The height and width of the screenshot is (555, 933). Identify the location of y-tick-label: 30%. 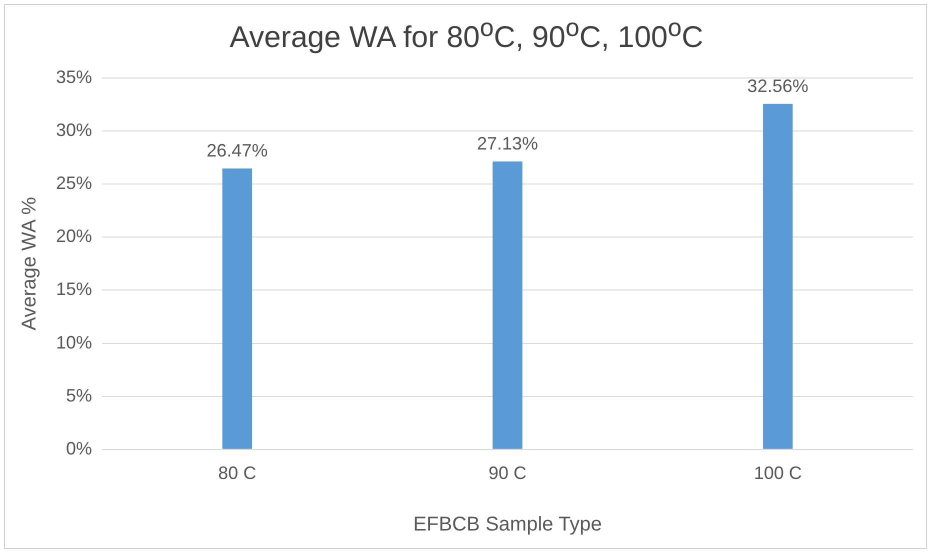
(74, 130).